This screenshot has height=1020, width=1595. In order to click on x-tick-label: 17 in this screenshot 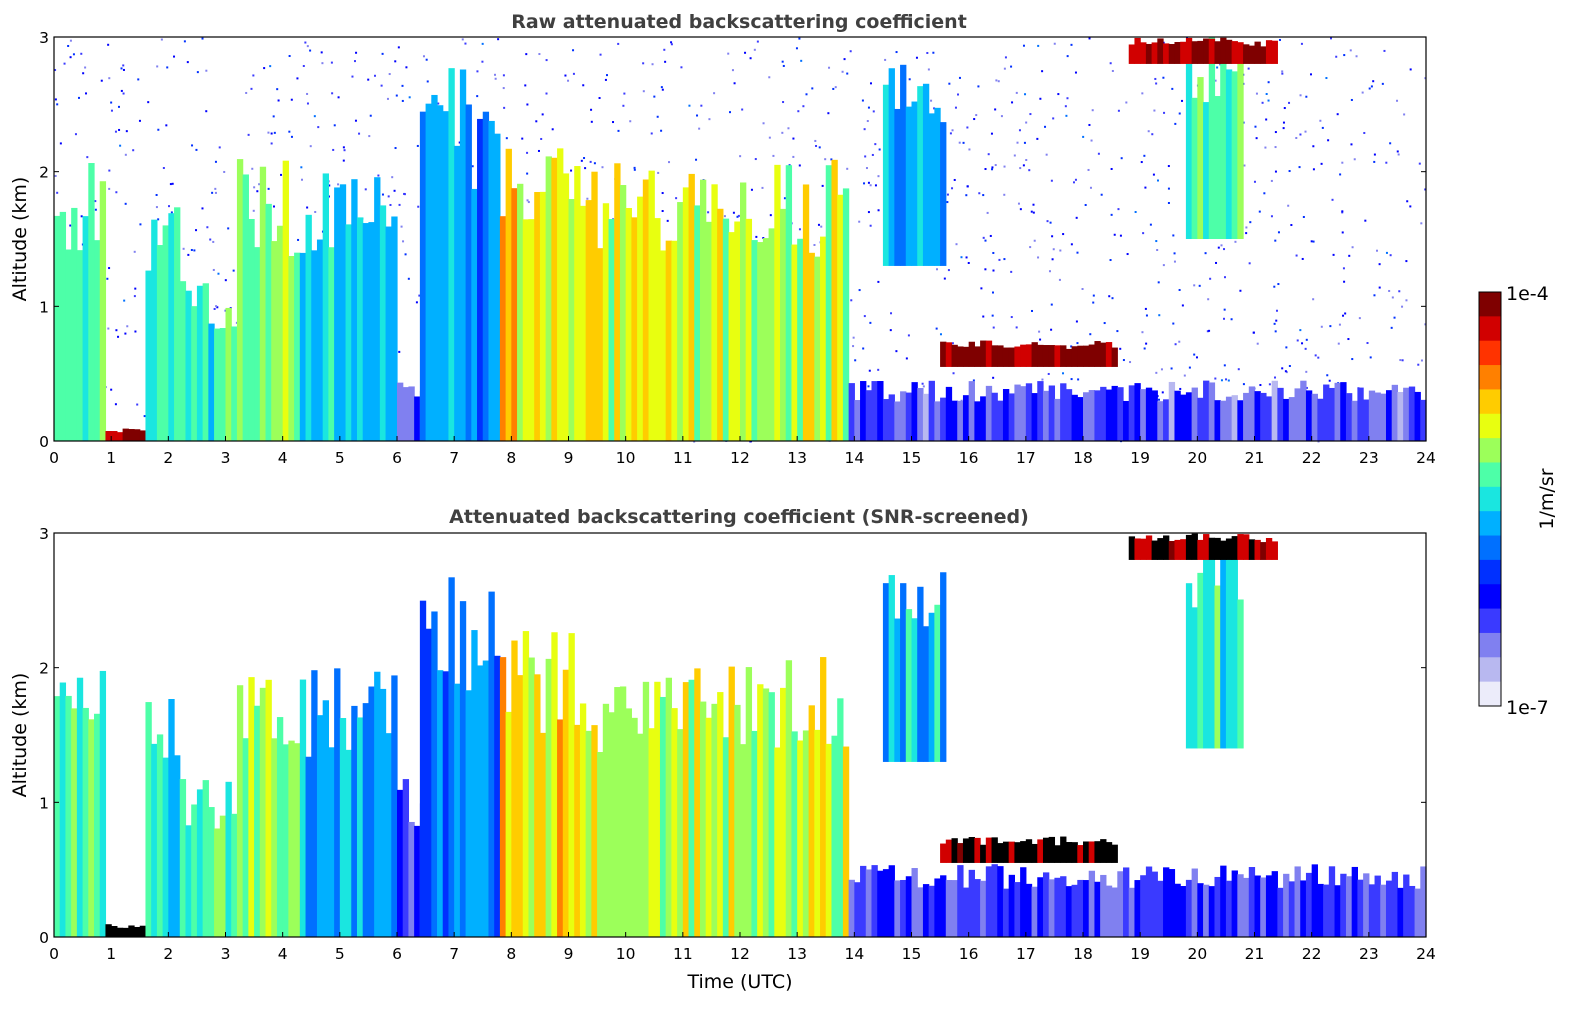, I will do `click(1026, 458)`.